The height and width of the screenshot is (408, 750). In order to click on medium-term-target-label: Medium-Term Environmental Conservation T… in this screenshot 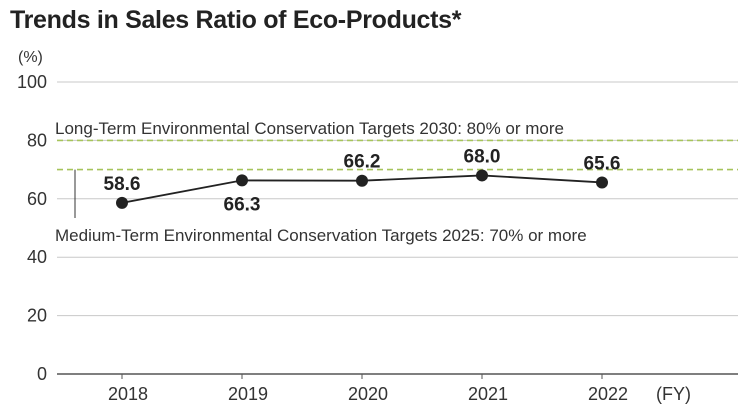, I will do `click(321, 235)`.